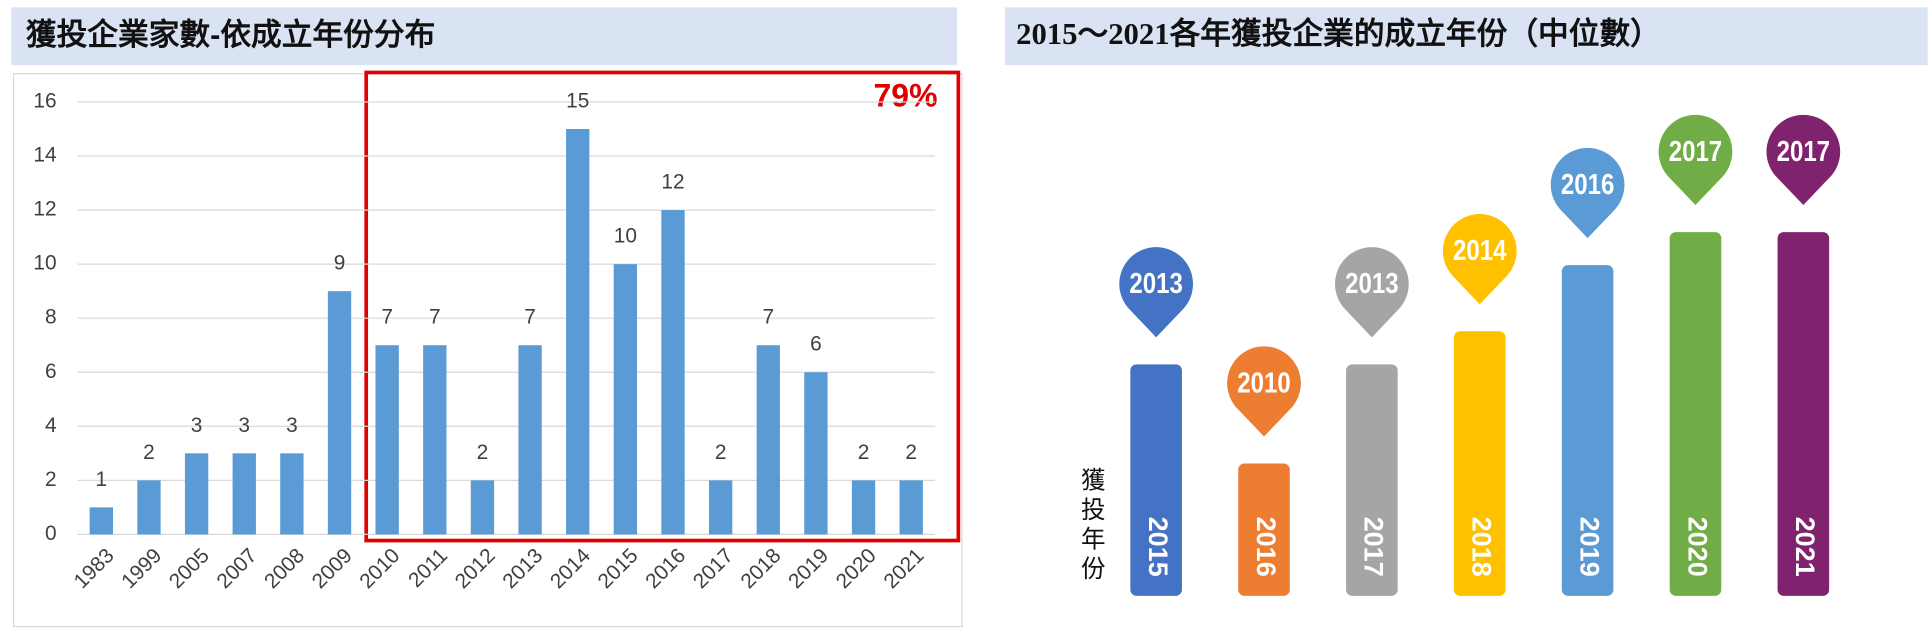 Image resolution: width=1929 pixels, height=634 pixels. What do you see at coordinates (332, 568) in the screenshot?
I see `x-tick-label: 2009` at bounding box center [332, 568].